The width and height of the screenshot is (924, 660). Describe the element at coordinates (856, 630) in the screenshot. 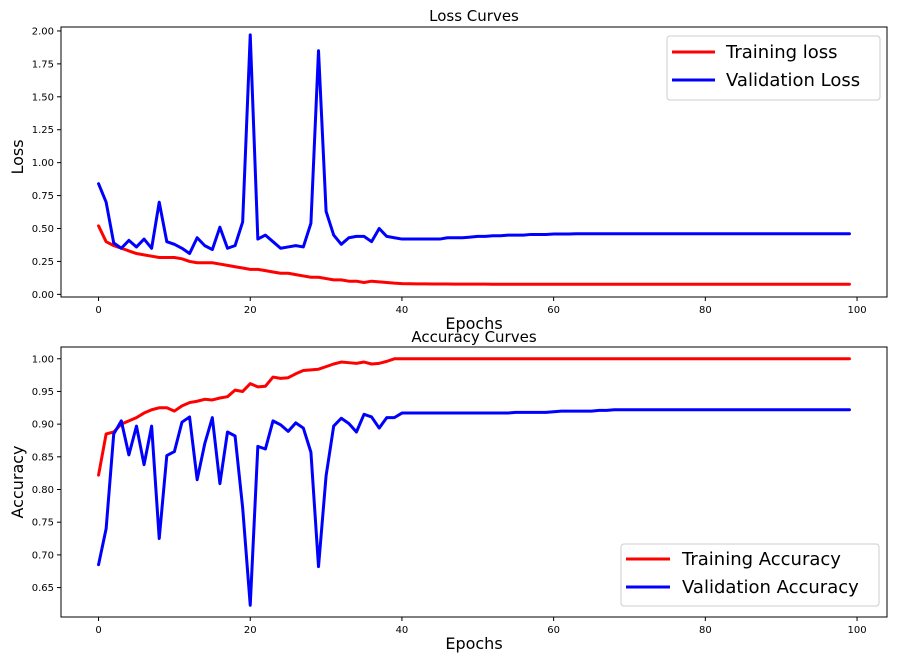

I see `accuracy-x-tick-label: 100` at that location.